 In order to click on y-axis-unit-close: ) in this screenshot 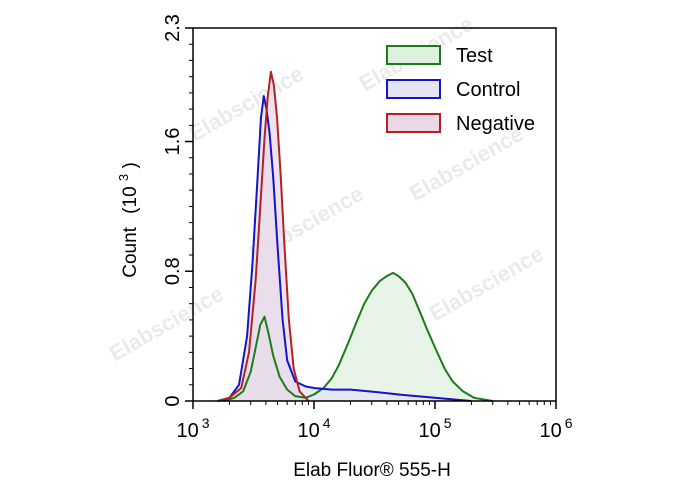, I will do `click(130, 165)`.